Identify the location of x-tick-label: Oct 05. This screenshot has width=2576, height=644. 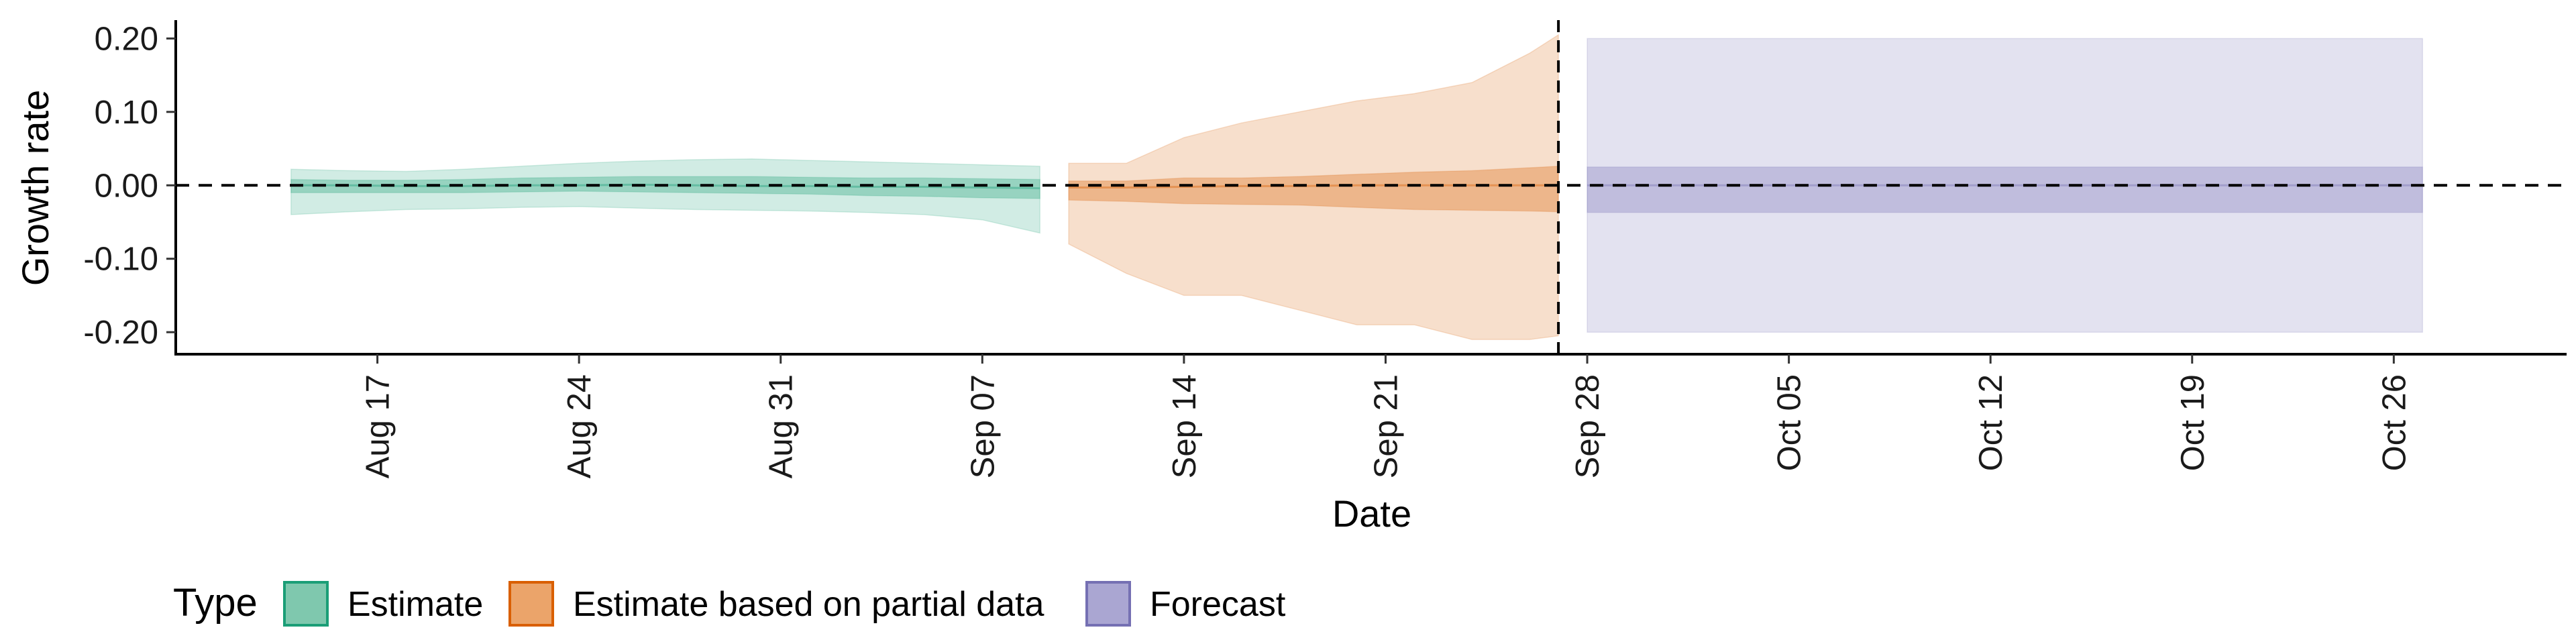
(1790, 422).